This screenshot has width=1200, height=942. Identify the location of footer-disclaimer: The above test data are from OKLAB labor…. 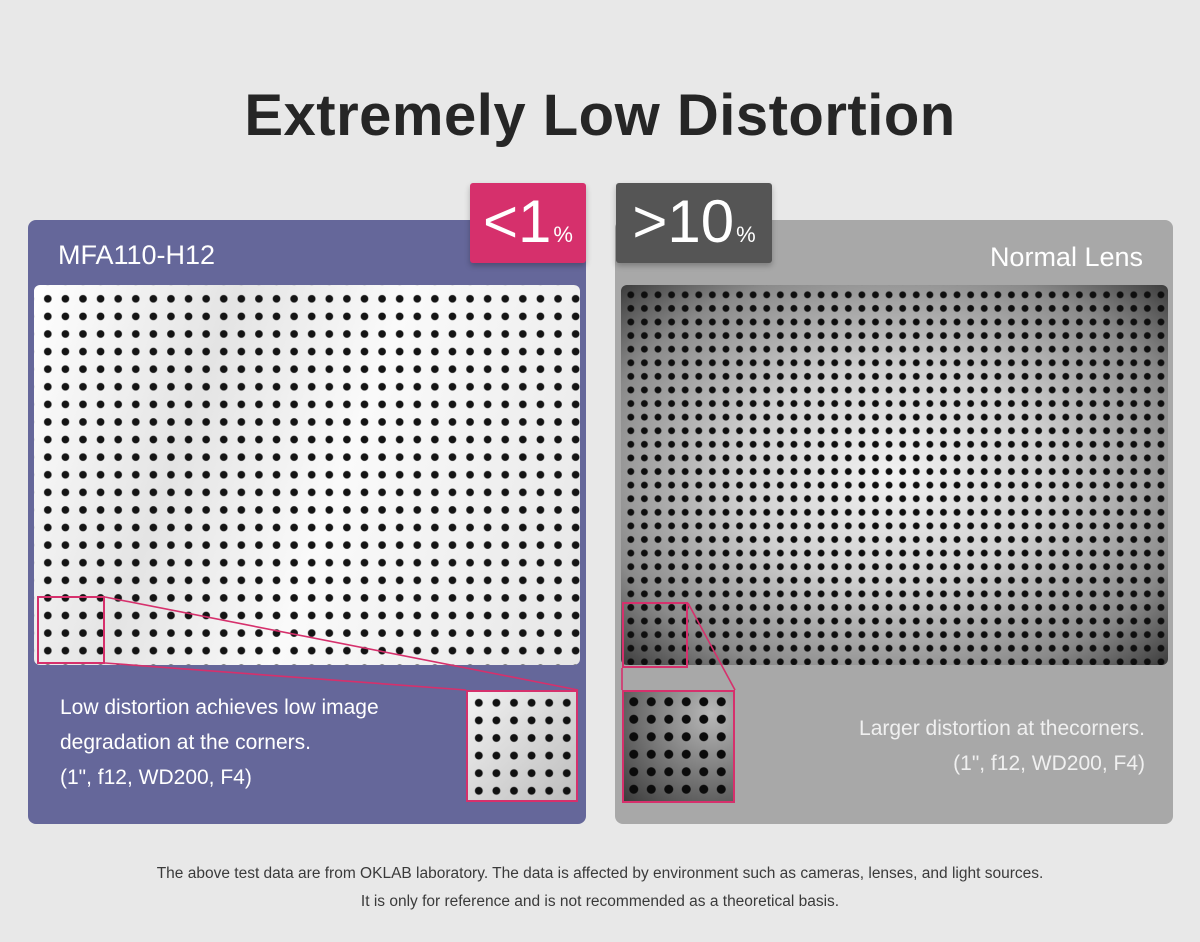
(600, 888).